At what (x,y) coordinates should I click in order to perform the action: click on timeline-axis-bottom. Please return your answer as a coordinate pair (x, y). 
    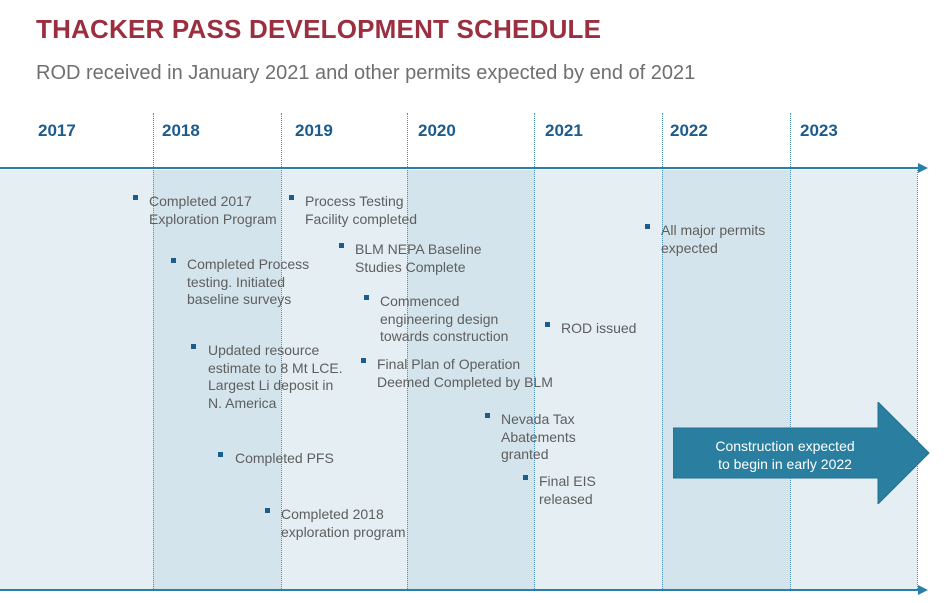
    Looking at the image, I should click on (459, 590).